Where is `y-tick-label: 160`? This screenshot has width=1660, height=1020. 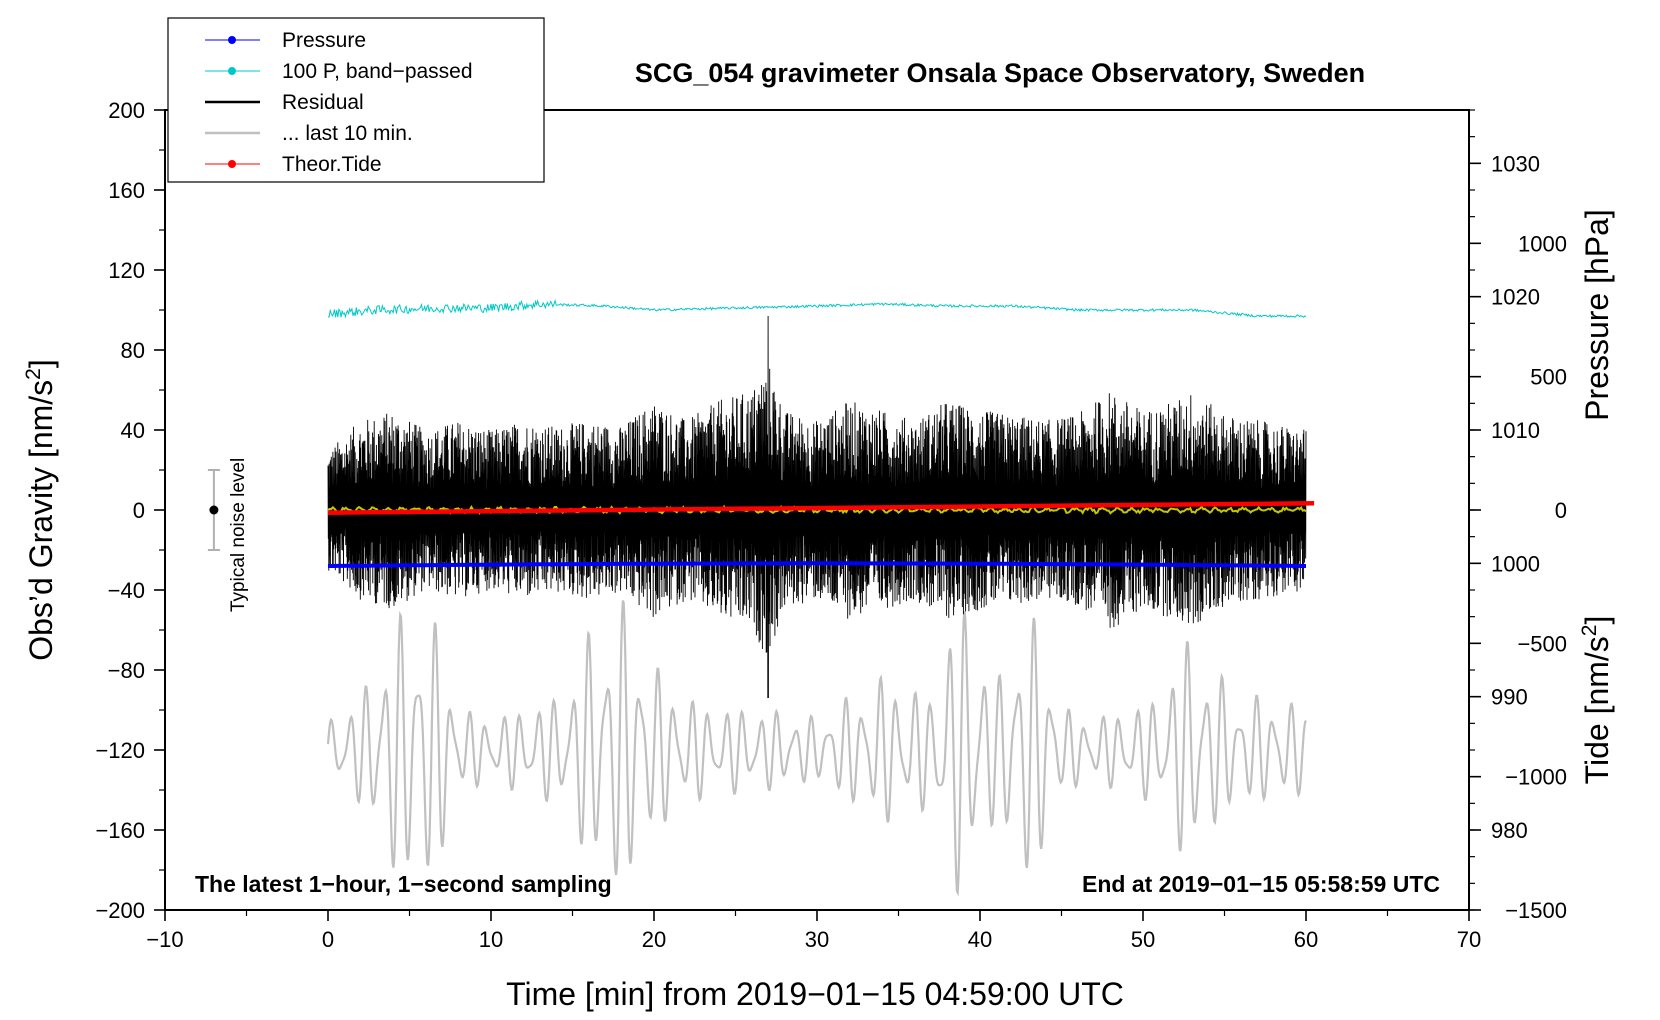 y-tick-label: 160 is located at coordinates (126, 190).